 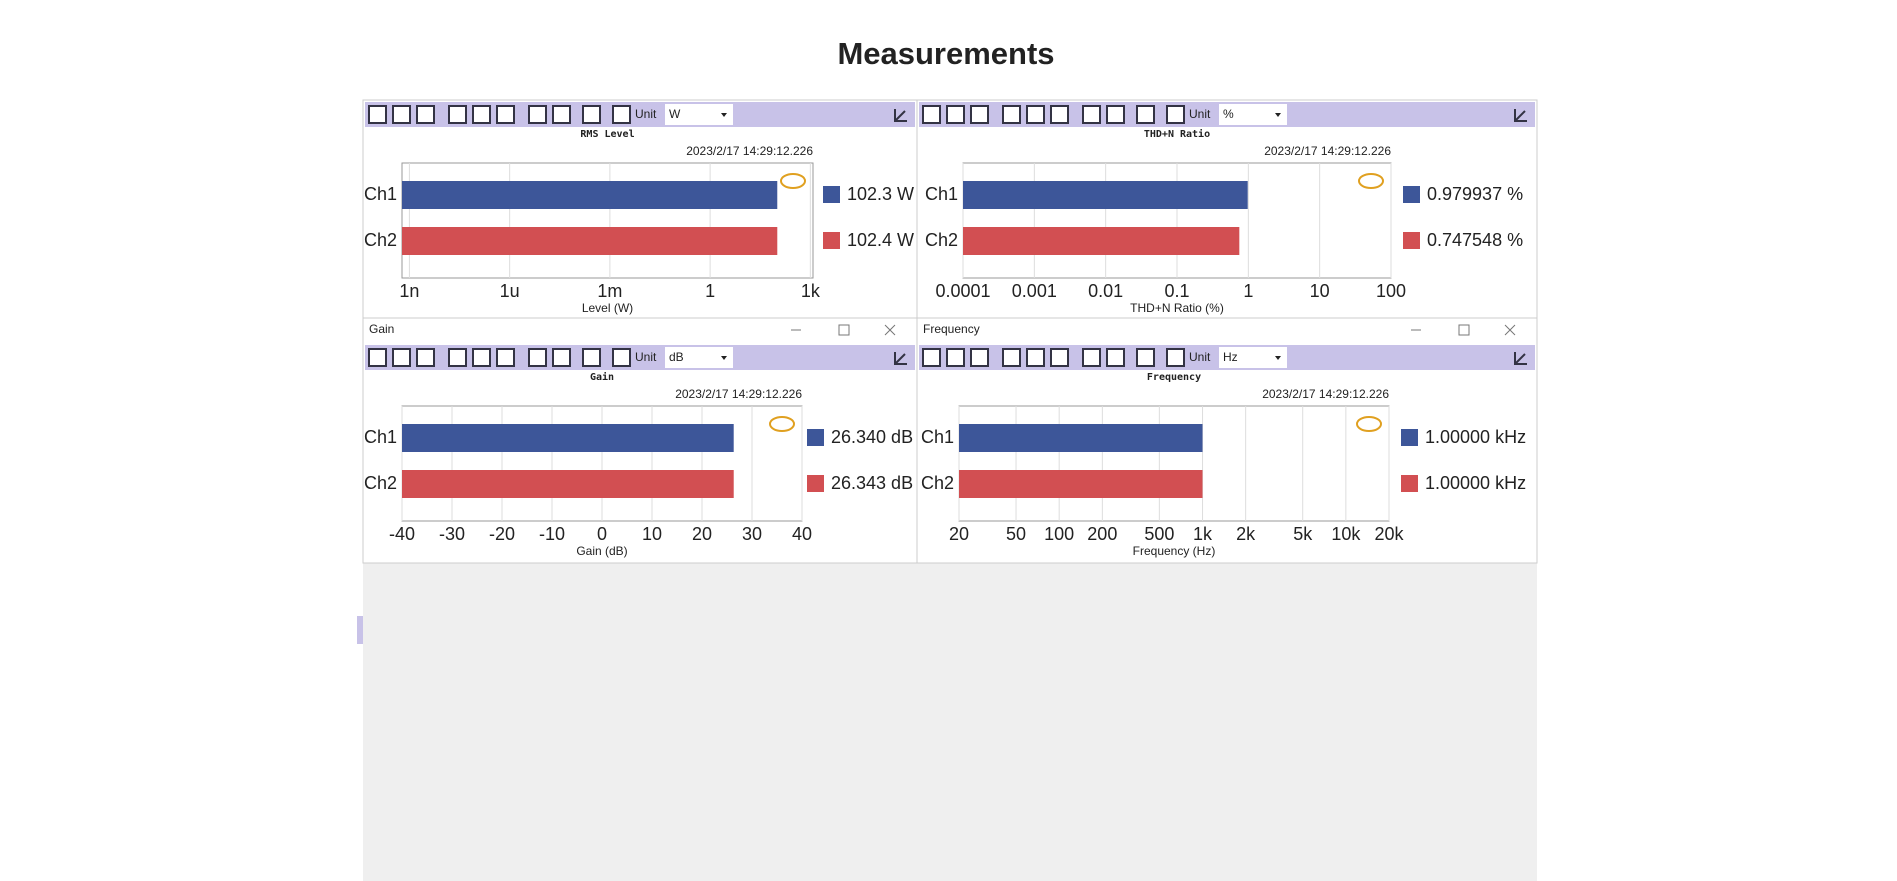 I want to click on x-axis-label: THD+N Ratio (%), so click(x=1177, y=308).